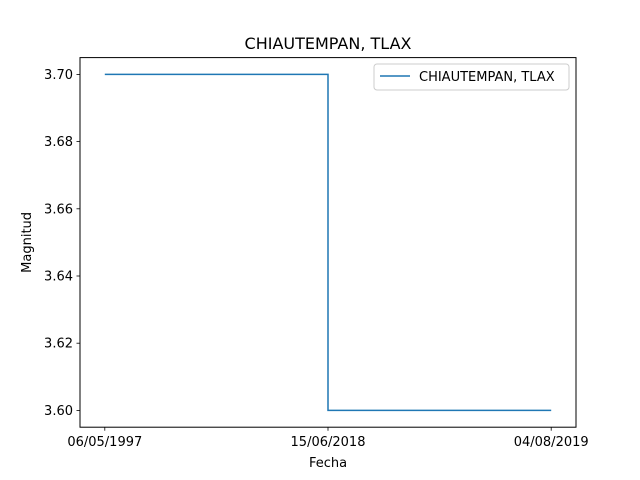 Image resolution: width=640 pixels, height=480 pixels. What do you see at coordinates (58, 277) in the screenshot?
I see `y-tick-label: 3.64` at bounding box center [58, 277].